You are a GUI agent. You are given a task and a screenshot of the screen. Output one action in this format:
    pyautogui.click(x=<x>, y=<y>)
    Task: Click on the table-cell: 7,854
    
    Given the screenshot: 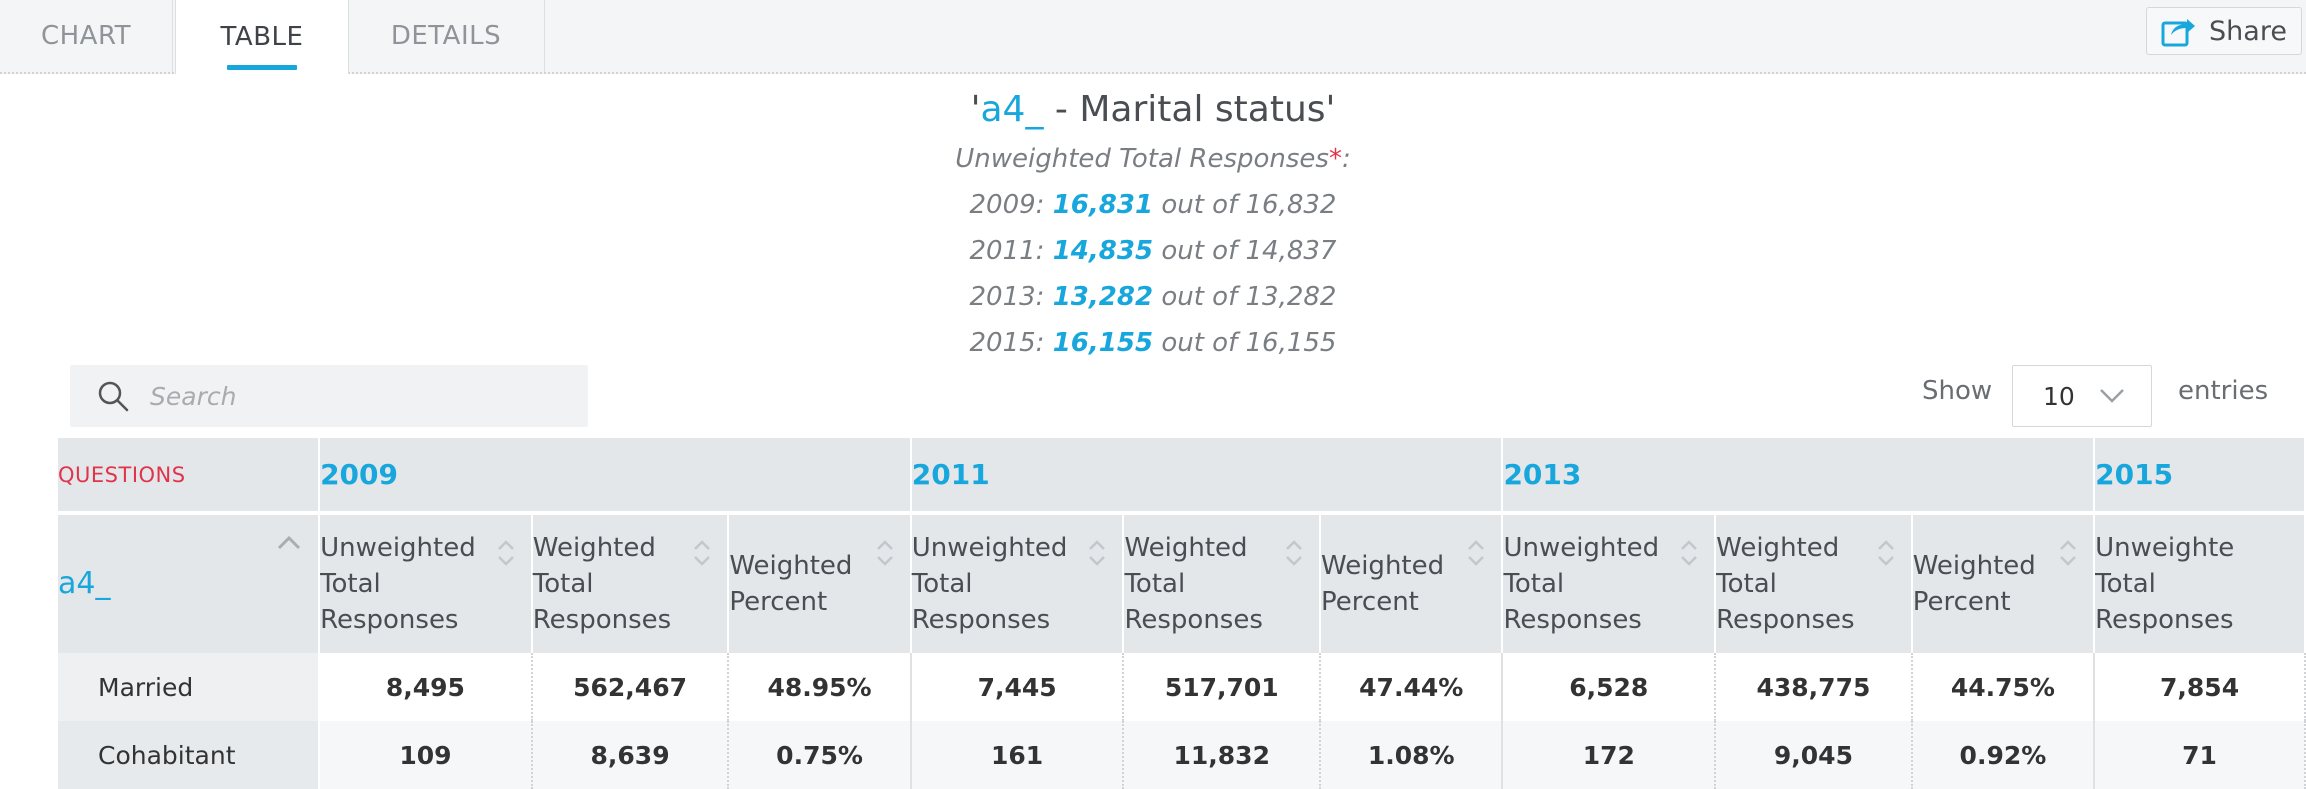 What is the action you would take?
    pyautogui.click(x=2200, y=687)
    